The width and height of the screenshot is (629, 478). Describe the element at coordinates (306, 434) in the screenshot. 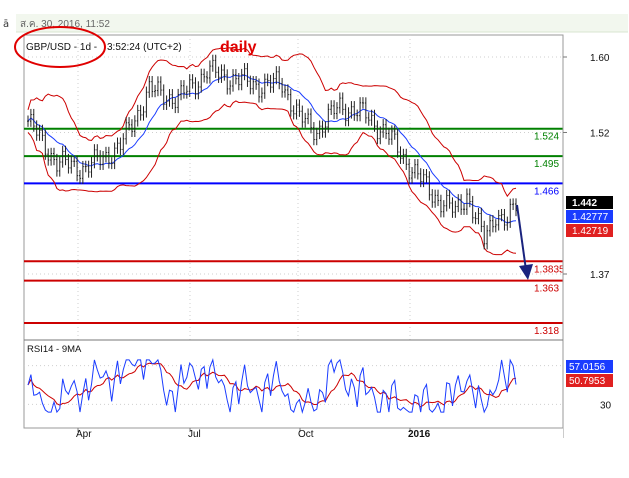

I see `time-tick-label: Oct` at that location.